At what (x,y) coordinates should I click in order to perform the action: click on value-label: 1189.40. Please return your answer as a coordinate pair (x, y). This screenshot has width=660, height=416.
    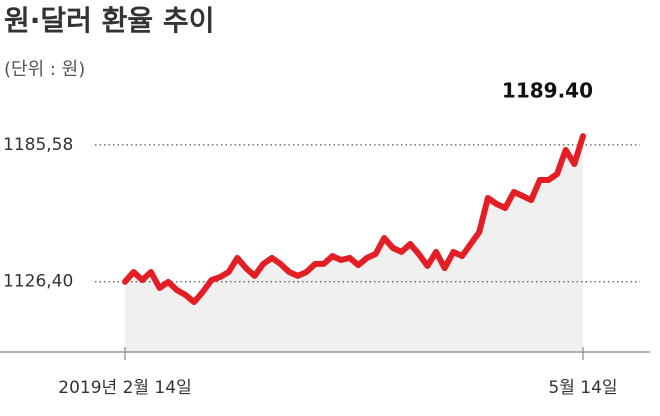
    Looking at the image, I should click on (547, 91).